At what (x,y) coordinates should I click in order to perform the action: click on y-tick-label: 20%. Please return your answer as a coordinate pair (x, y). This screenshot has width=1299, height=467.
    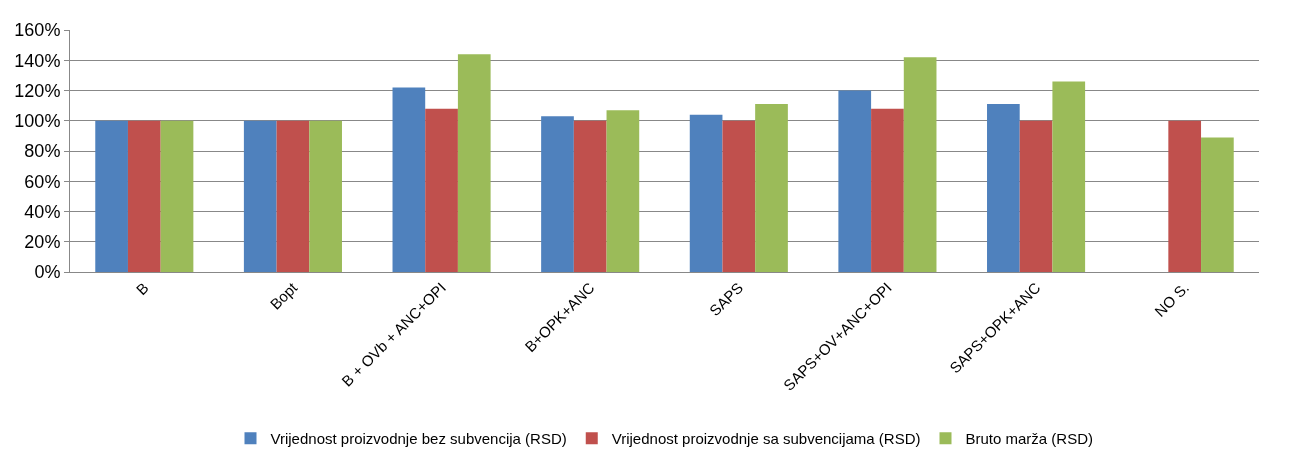
    Looking at the image, I should click on (42, 242).